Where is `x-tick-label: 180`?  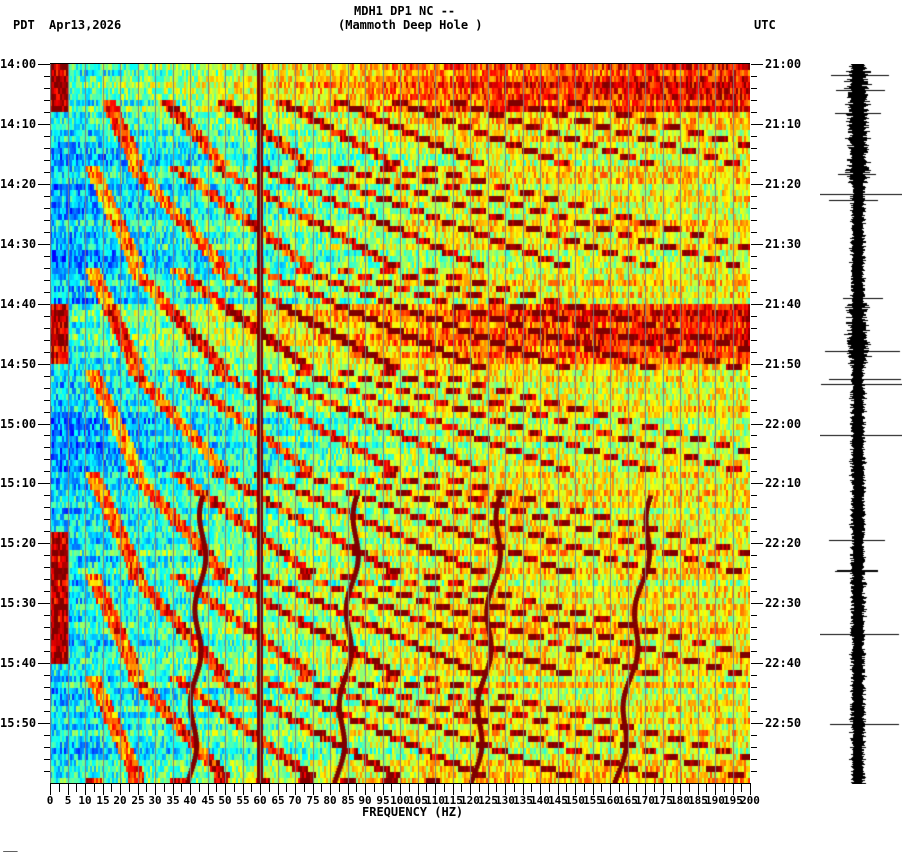 x-tick-label: 180 is located at coordinates (680, 800).